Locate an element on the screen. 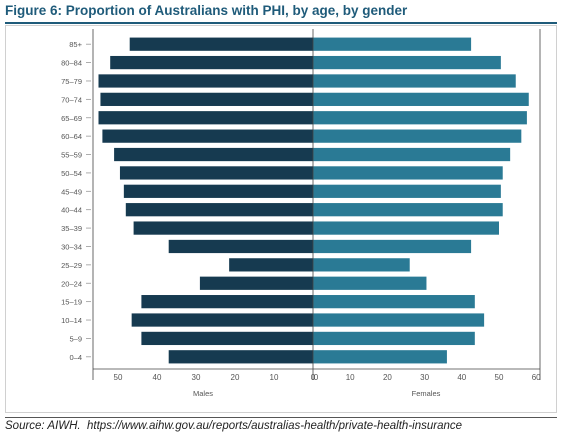  category-label: 20–24 is located at coordinates (71, 283).